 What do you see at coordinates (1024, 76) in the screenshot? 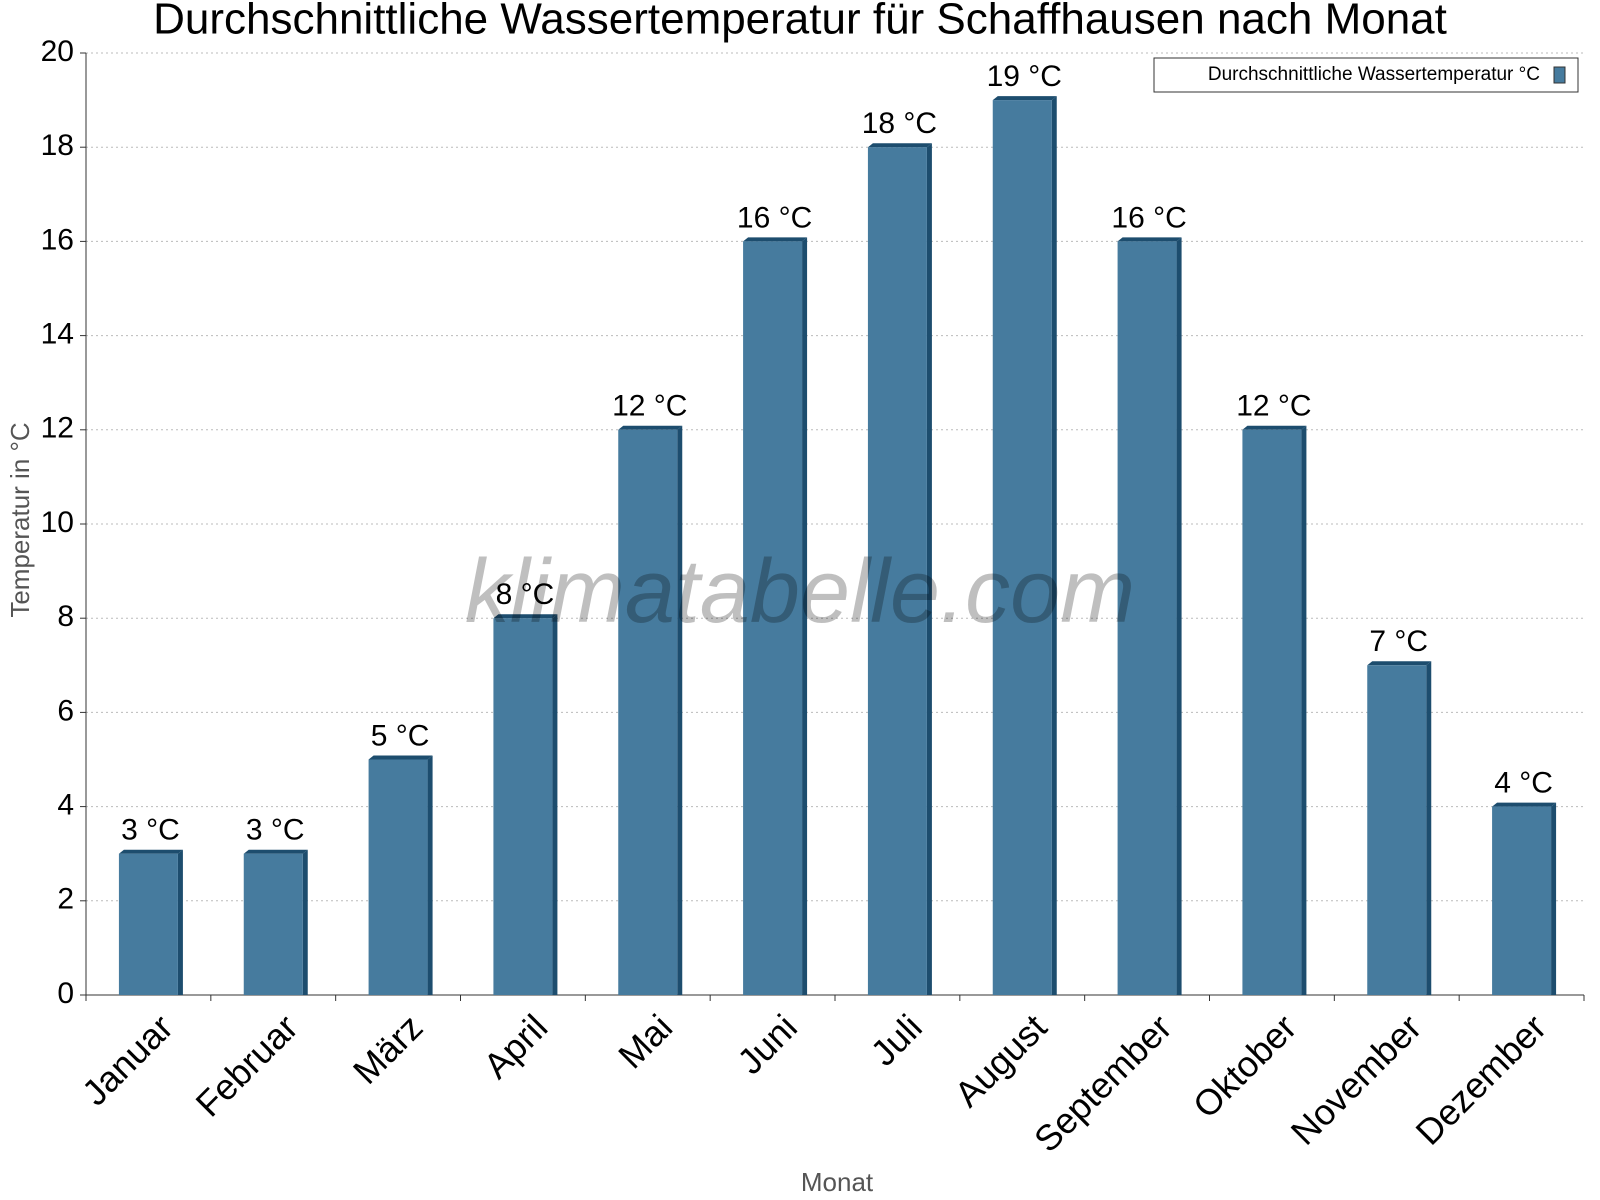
I see `value-label: 19 °C` at bounding box center [1024, 76].